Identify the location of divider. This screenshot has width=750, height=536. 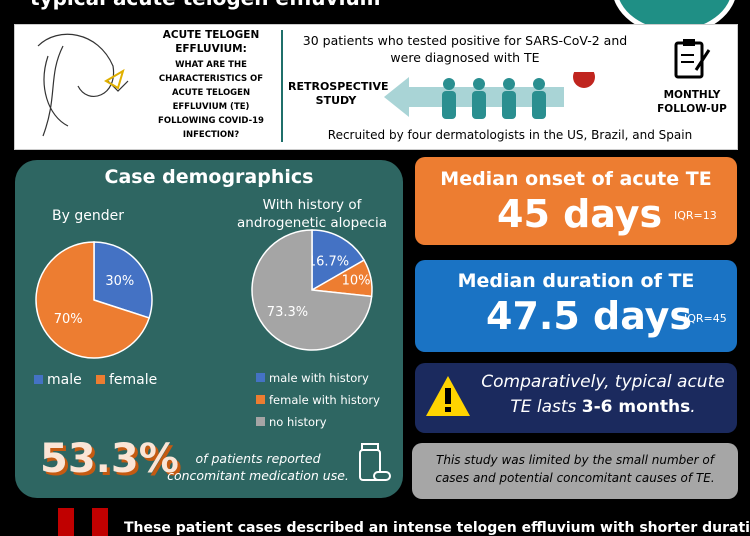
(282, 86).